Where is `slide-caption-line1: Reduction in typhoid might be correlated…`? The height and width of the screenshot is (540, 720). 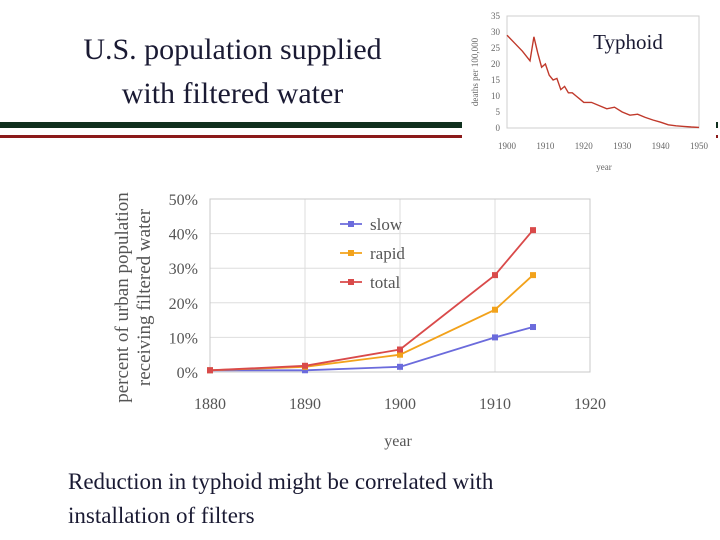
slide-caption-line1: Reduction in typhoid might be correlated… is located at coordinates (281, 481).